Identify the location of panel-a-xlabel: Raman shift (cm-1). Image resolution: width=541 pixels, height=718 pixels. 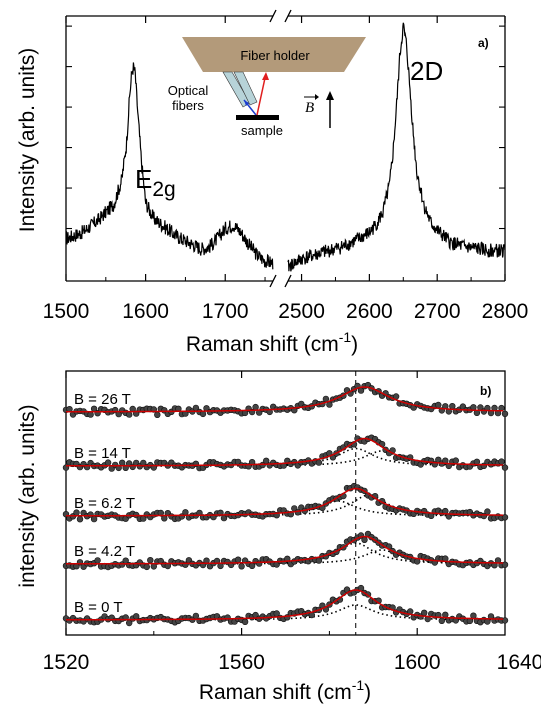
(272, 342).